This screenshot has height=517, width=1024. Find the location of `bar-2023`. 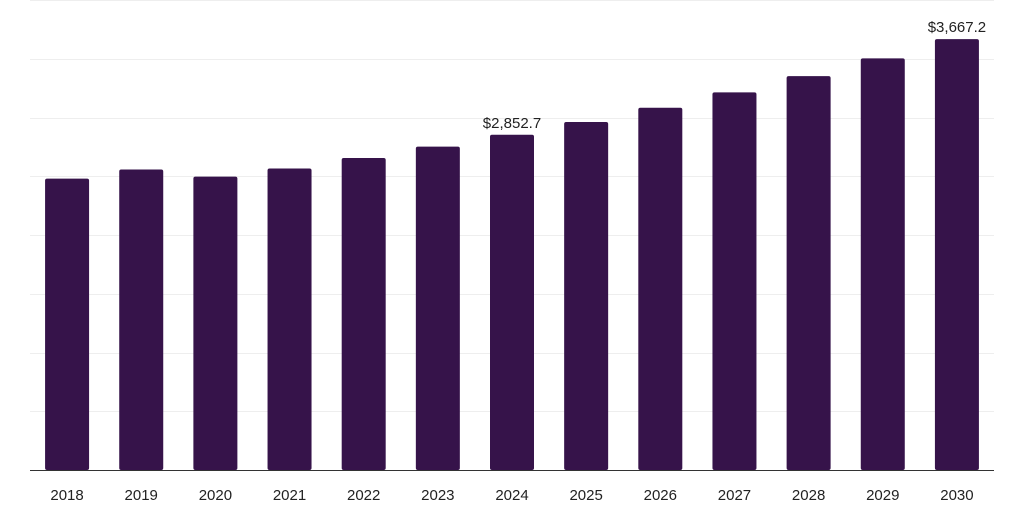

bar-2023 is located at coordinates (437, 308).